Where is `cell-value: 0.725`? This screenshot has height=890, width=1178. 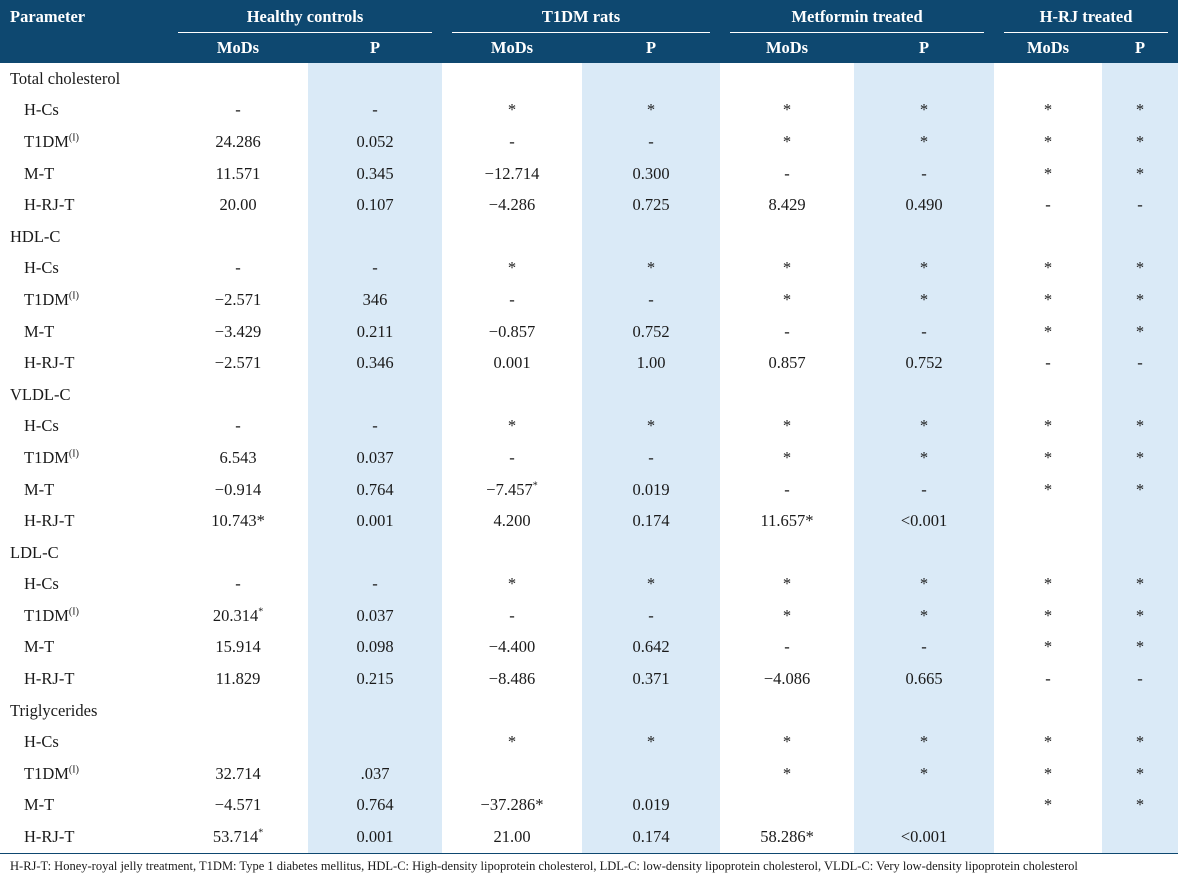
cell-value: 0.725 is located at coordinates (651, 205).